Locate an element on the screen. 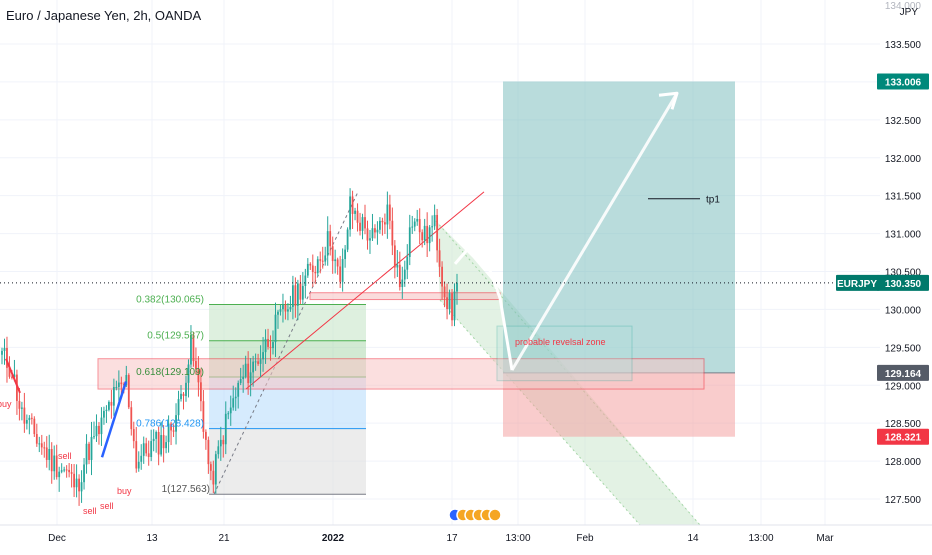 Image resolution: width=932 pixels, height=555 pixels. target-zone is located at coordinates (619, 227).